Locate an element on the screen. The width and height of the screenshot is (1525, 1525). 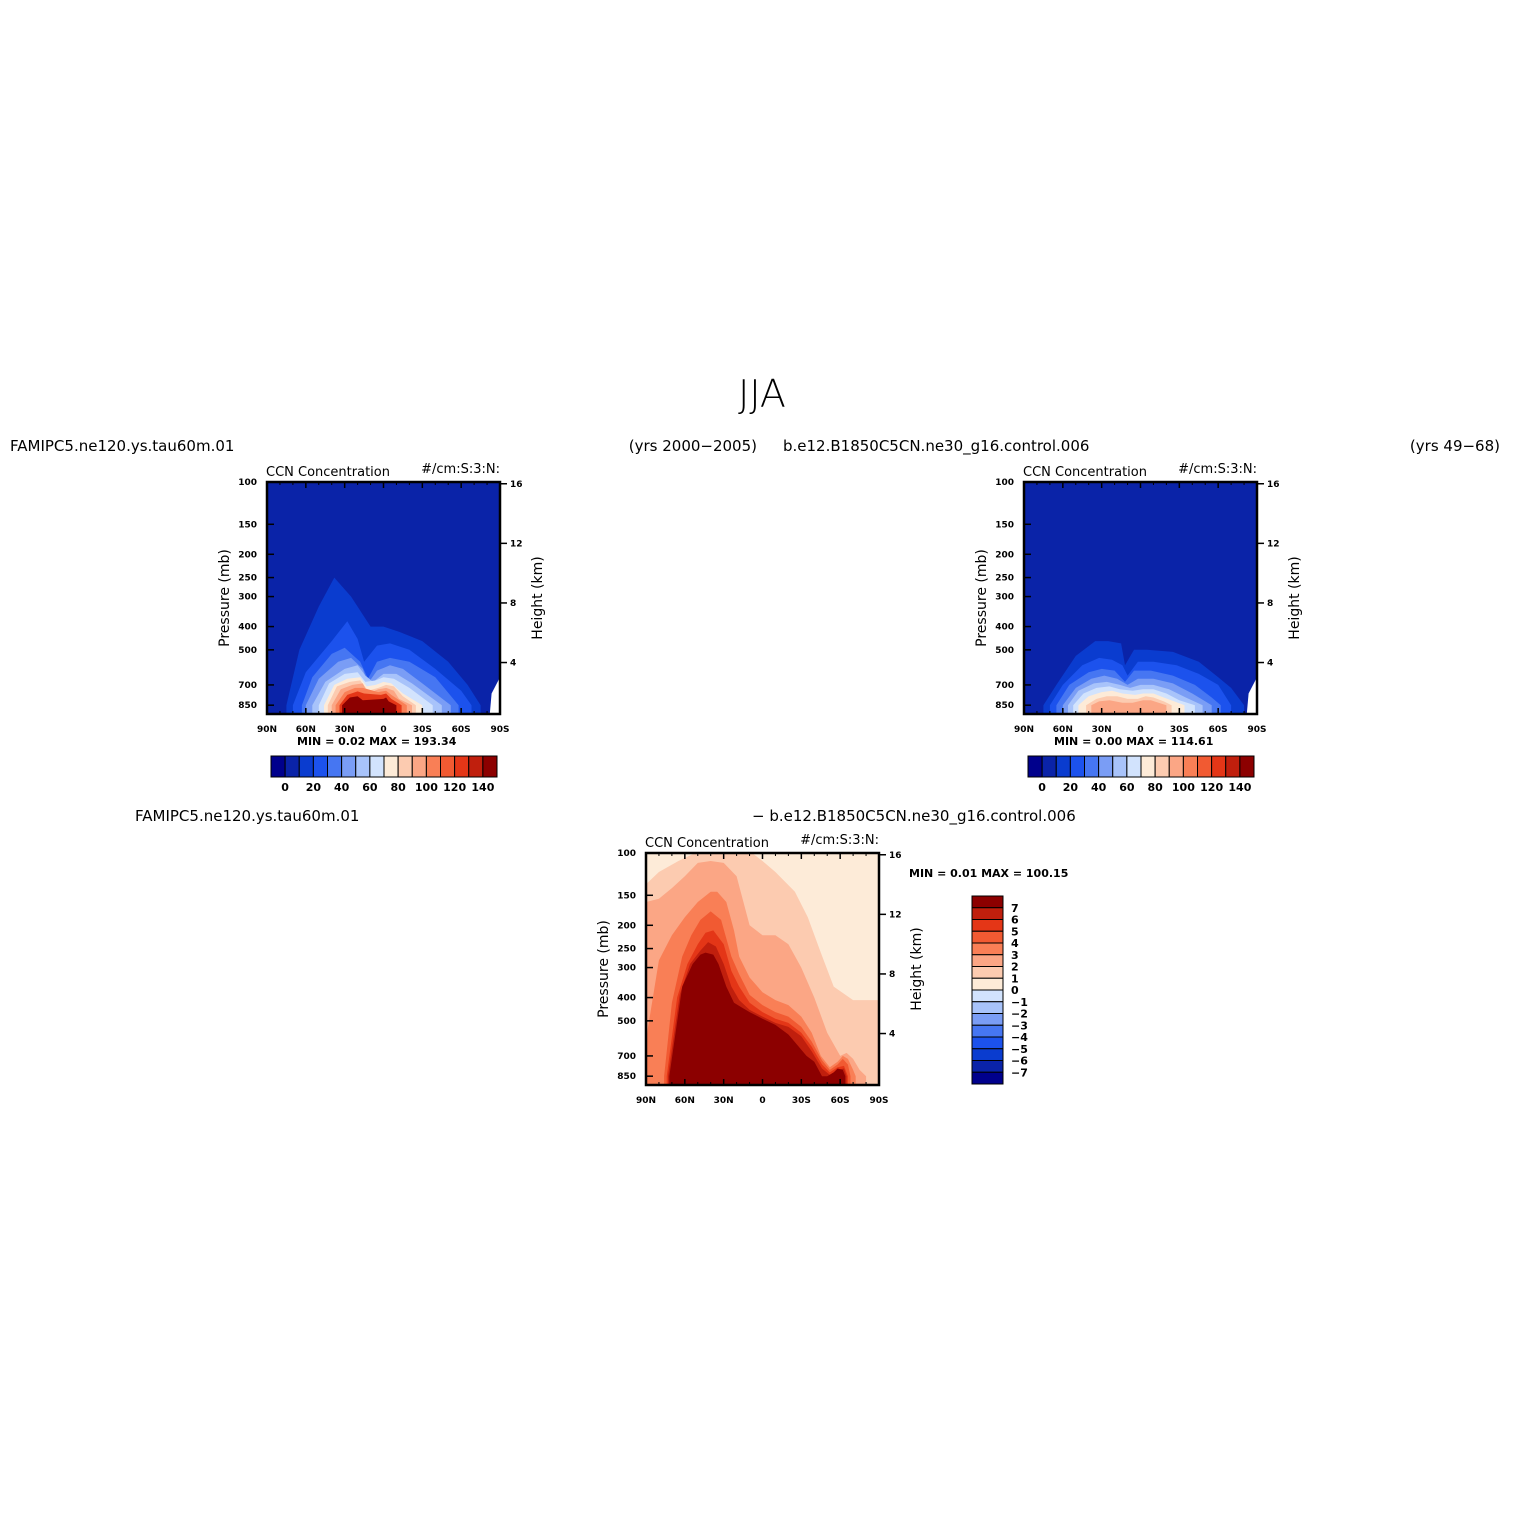
colorbar-label: 100 is located at coordinates (426, 787).